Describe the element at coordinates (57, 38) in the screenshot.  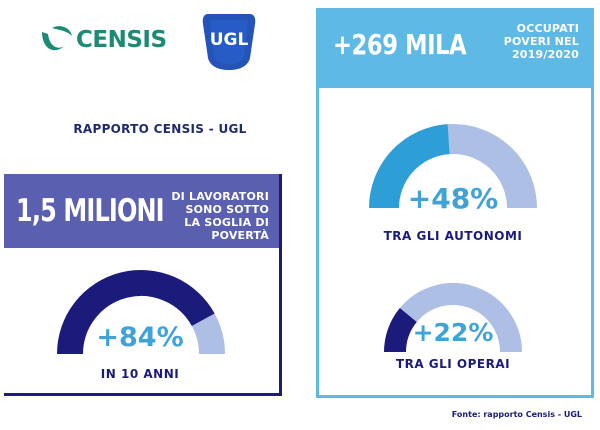
I see `censis-swoosh-icon` at that location.